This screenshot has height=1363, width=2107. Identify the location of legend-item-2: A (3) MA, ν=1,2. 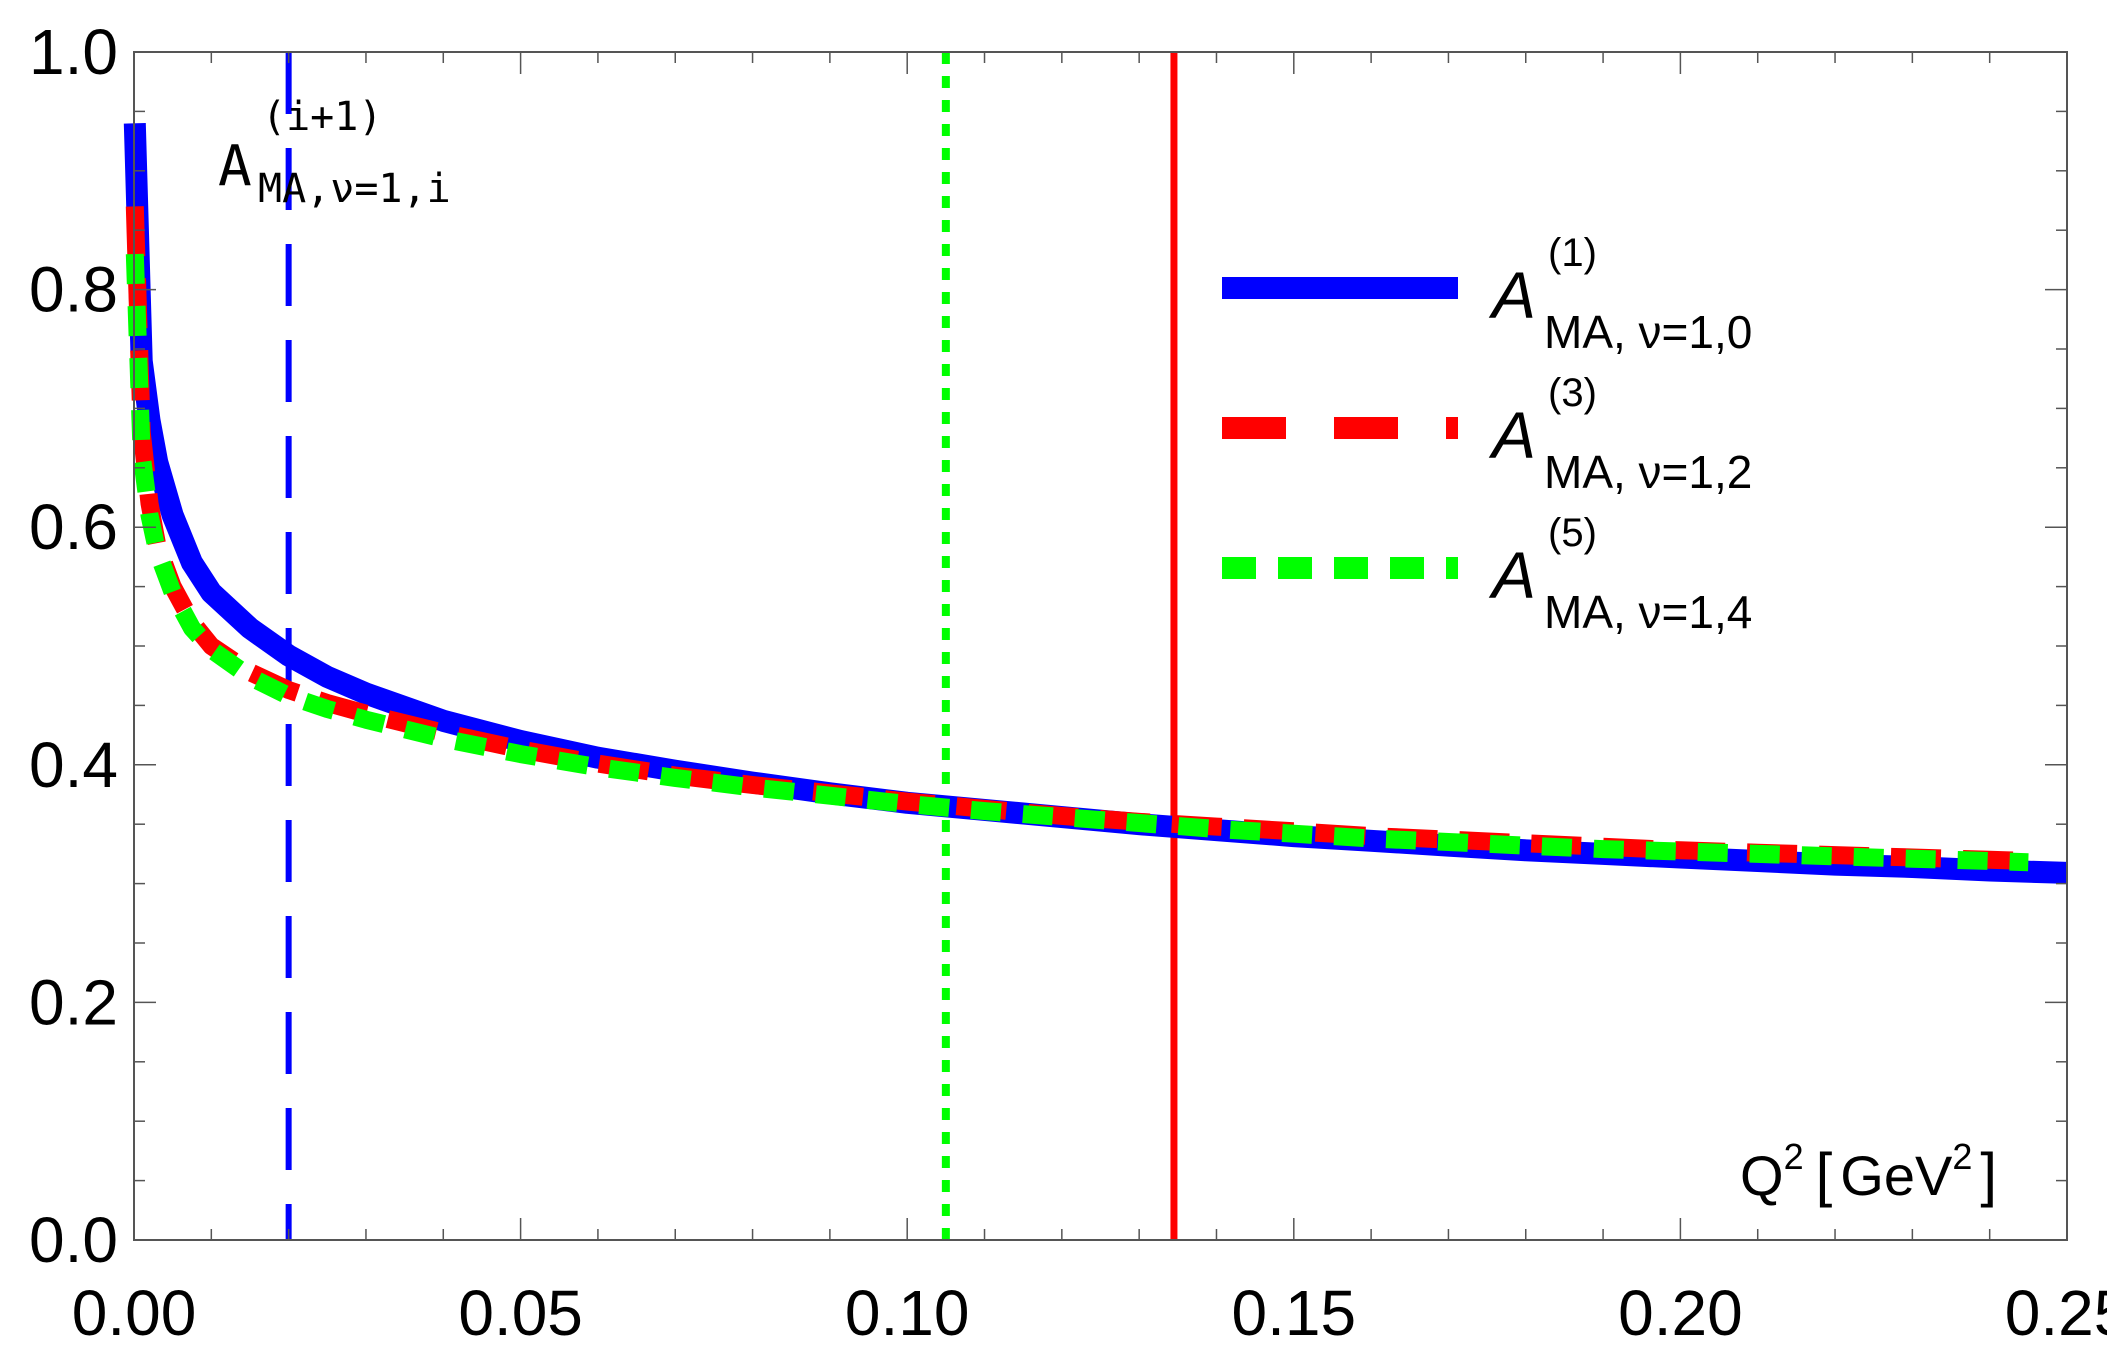
(1487, 434).